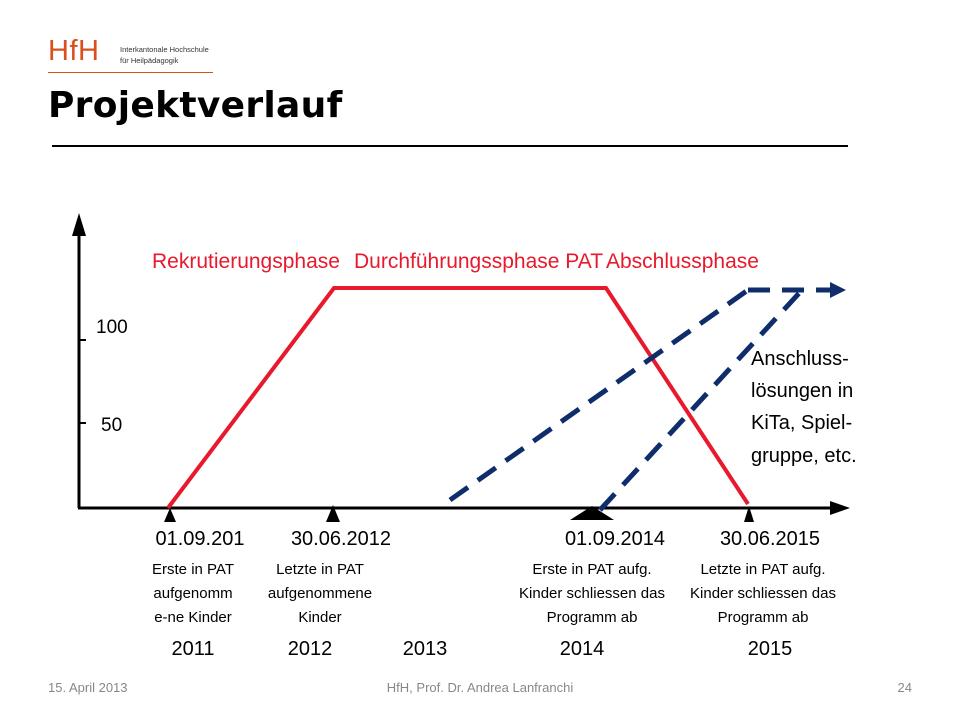  What do you see at coordinates (246, 261) in the screenshot?
I see `phase-label-recruitment: Rekrutierungsphase` at bounding box center [246, 261].